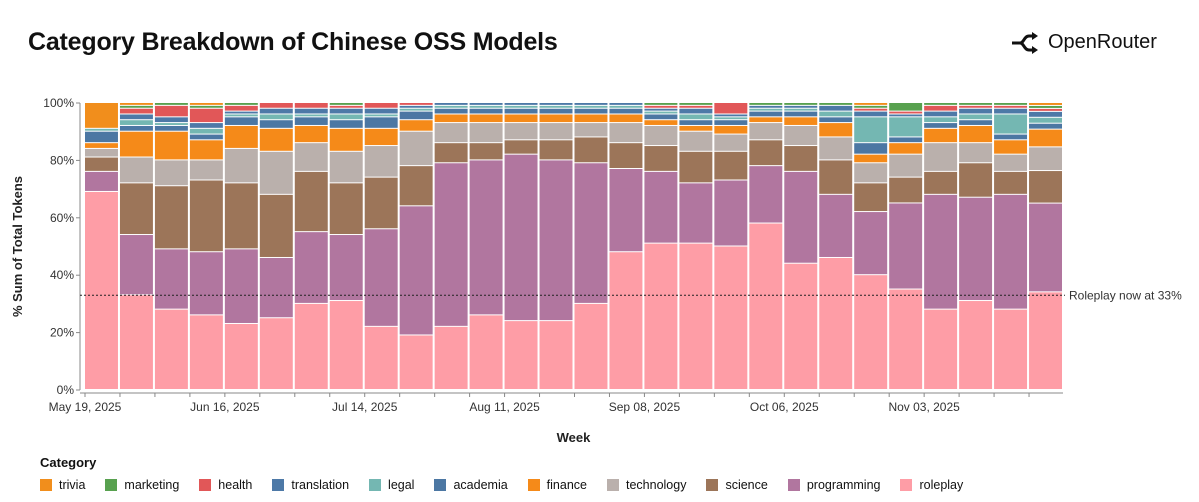  What do you see at coordinates (136, 104) in the screenshot?
I see `bar-segment-trivia` at bounding box center [136, 104].